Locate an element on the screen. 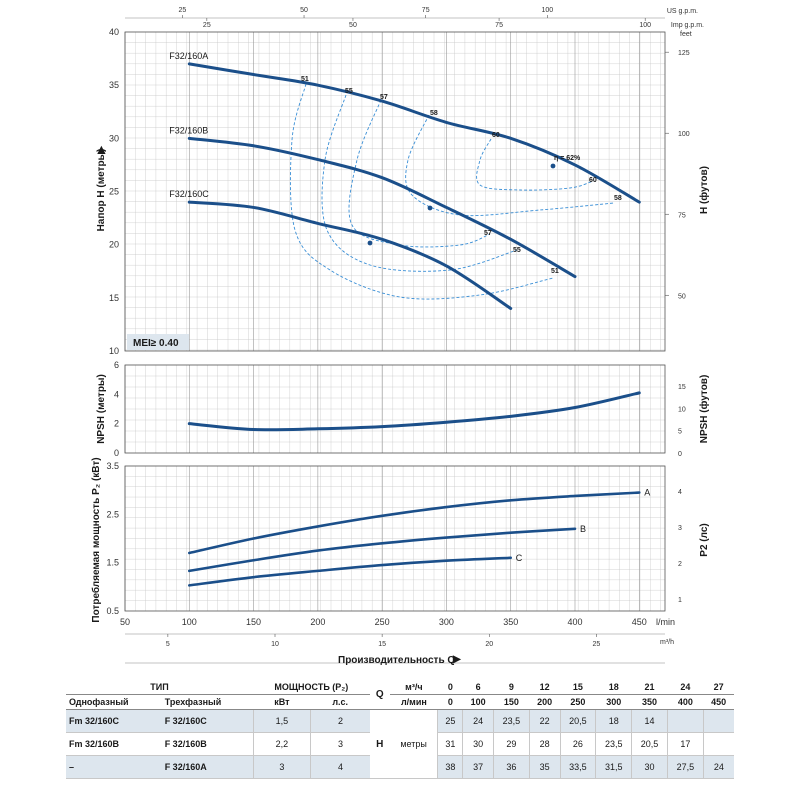 The height and width of the screenshot is (800, 800). head-cell: 37 is located at coordinates (478, 767).